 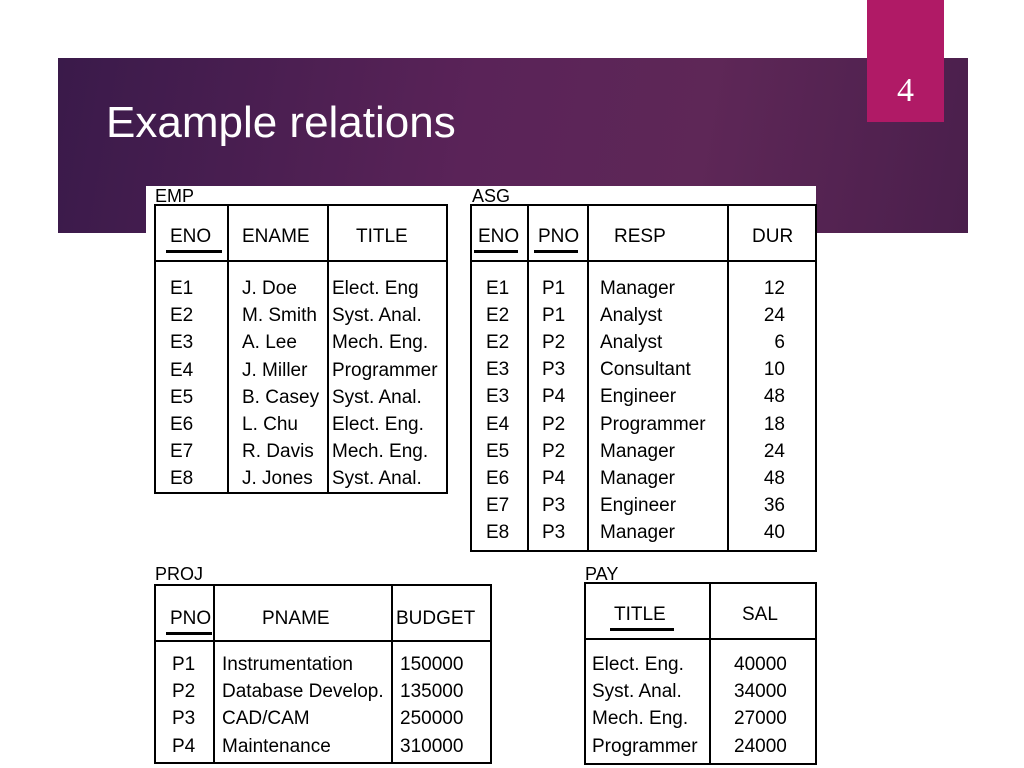 What do you see at coordinates (182, 452) in the screenshot?
I see `emp-cell: E7` at bounding box center [182, 452].